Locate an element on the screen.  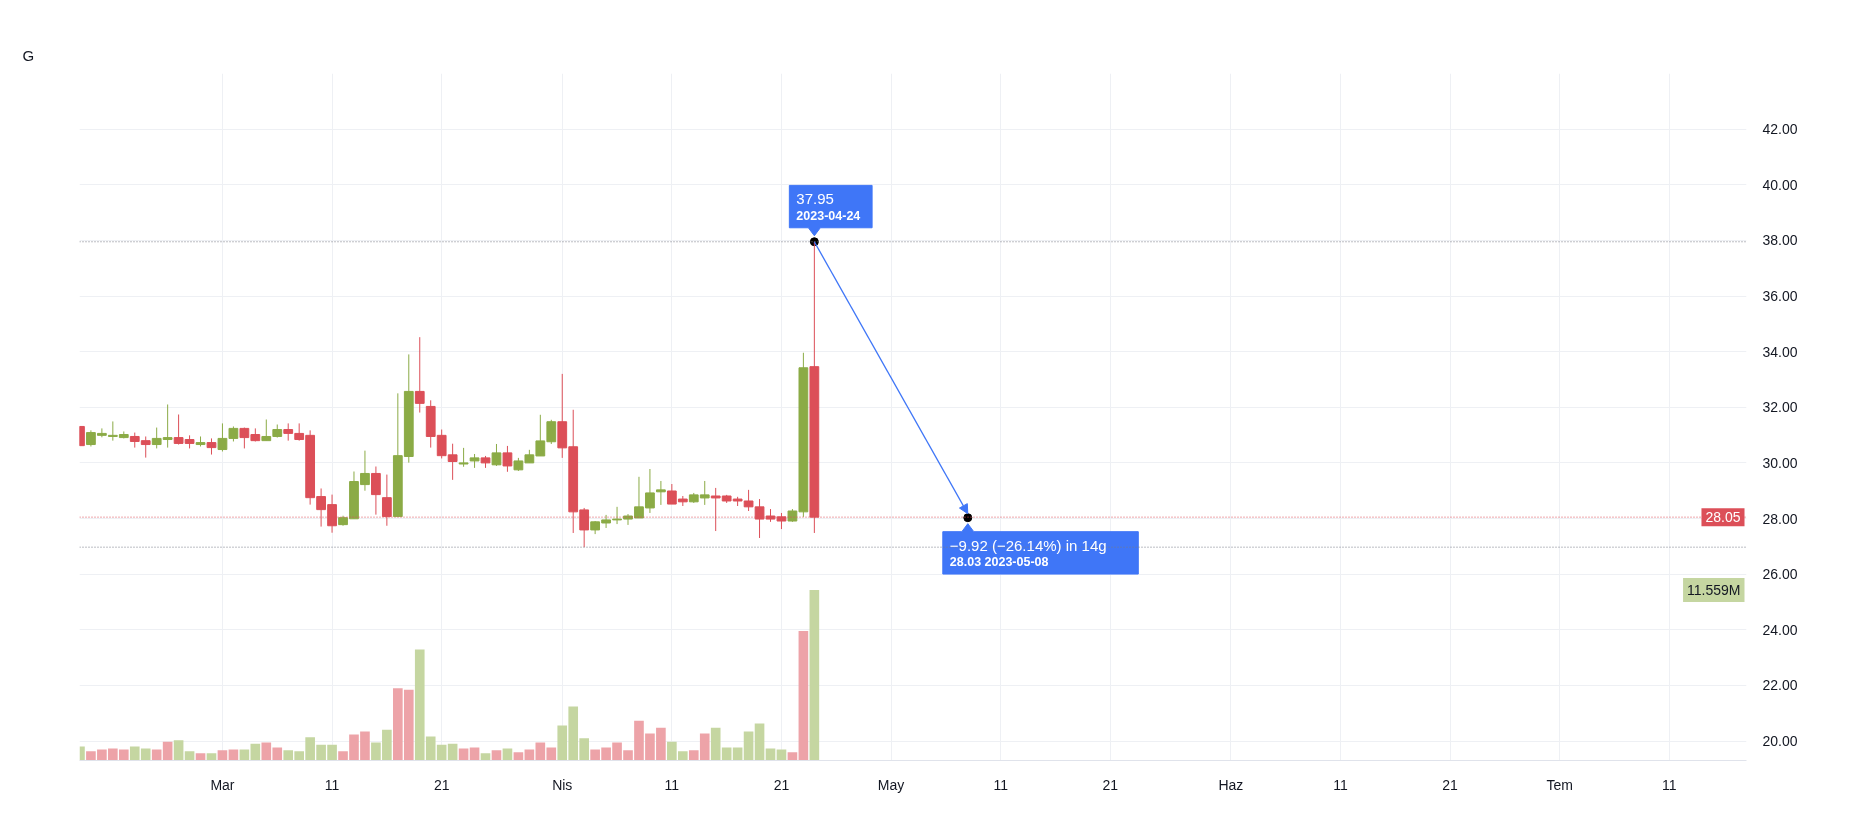
y-tick-label: 34.00 is located at coordinates (1780, 351).